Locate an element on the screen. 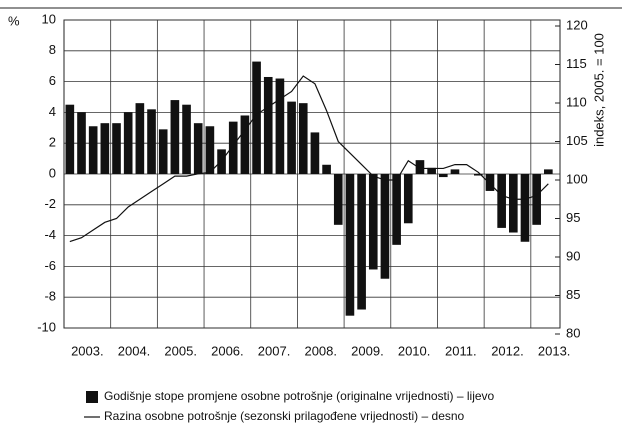  y2-tick-label: 95 is located at coordinates (573, 217).